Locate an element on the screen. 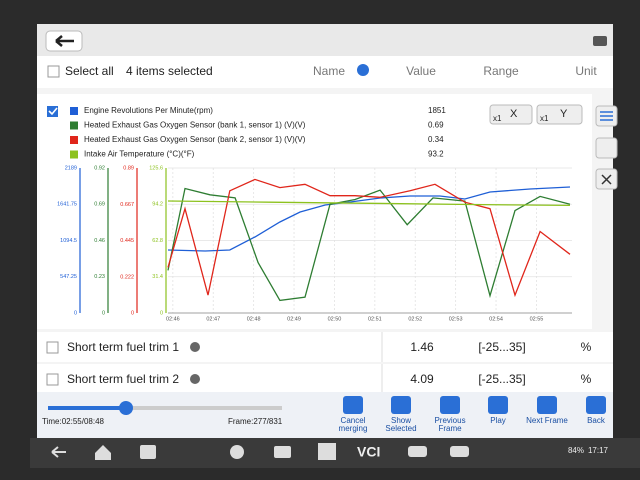 Image resolution: width=640 pixels, height=480 pixels. header-bar is located at coordinates (325, 40).